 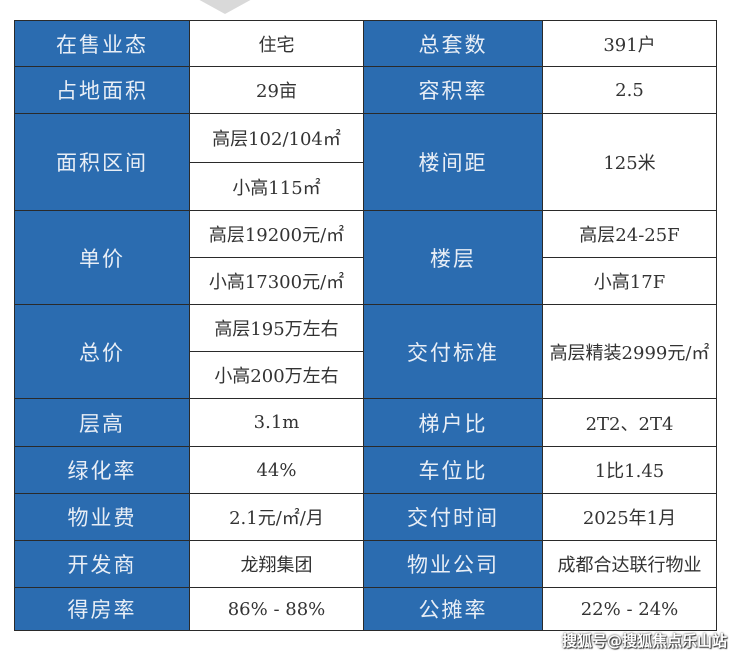 What do you see at coordinates (276, 375) in the screenshot?
I see `value-cell: 小高200万左右` at bounding box center [276, 375].